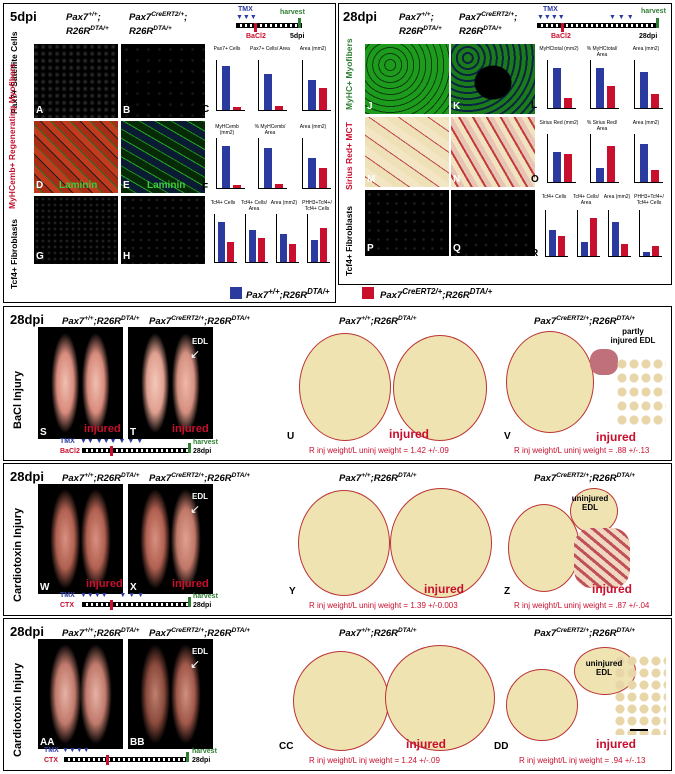 The image size is (675, 774). I want to click on letter-E: E, so click(126, 185).